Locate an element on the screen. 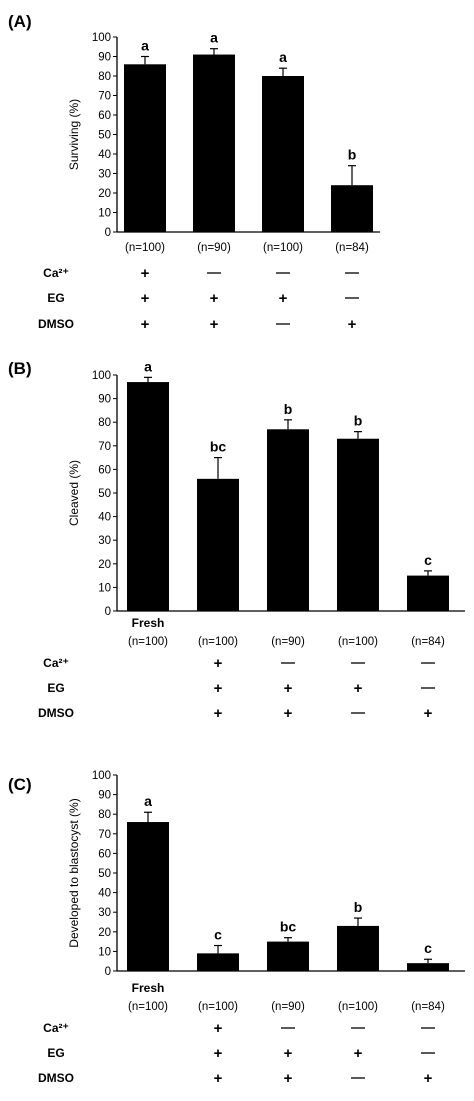  panel-label: (B) is located at coordinates (20, 368).